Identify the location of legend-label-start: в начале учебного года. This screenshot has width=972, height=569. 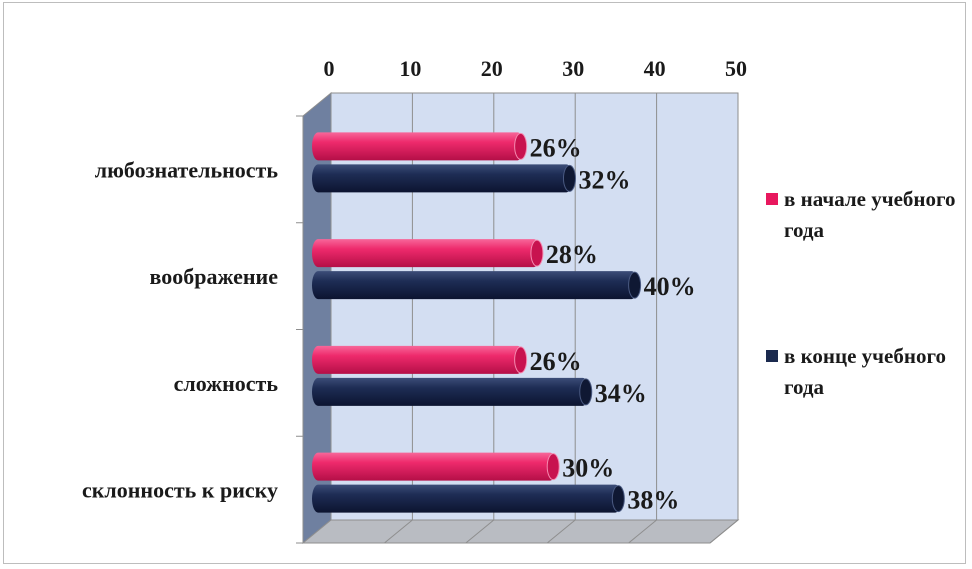
(870, 214).